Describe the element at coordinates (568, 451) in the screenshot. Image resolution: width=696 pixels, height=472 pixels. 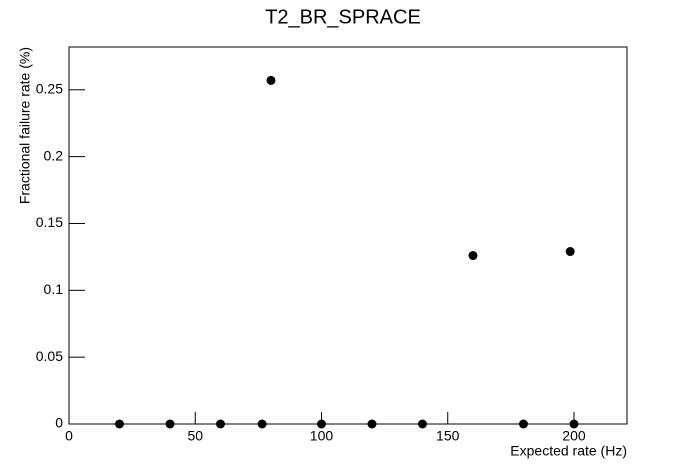
I see `x-axis-label: Expected rate (Hz)` at that location.